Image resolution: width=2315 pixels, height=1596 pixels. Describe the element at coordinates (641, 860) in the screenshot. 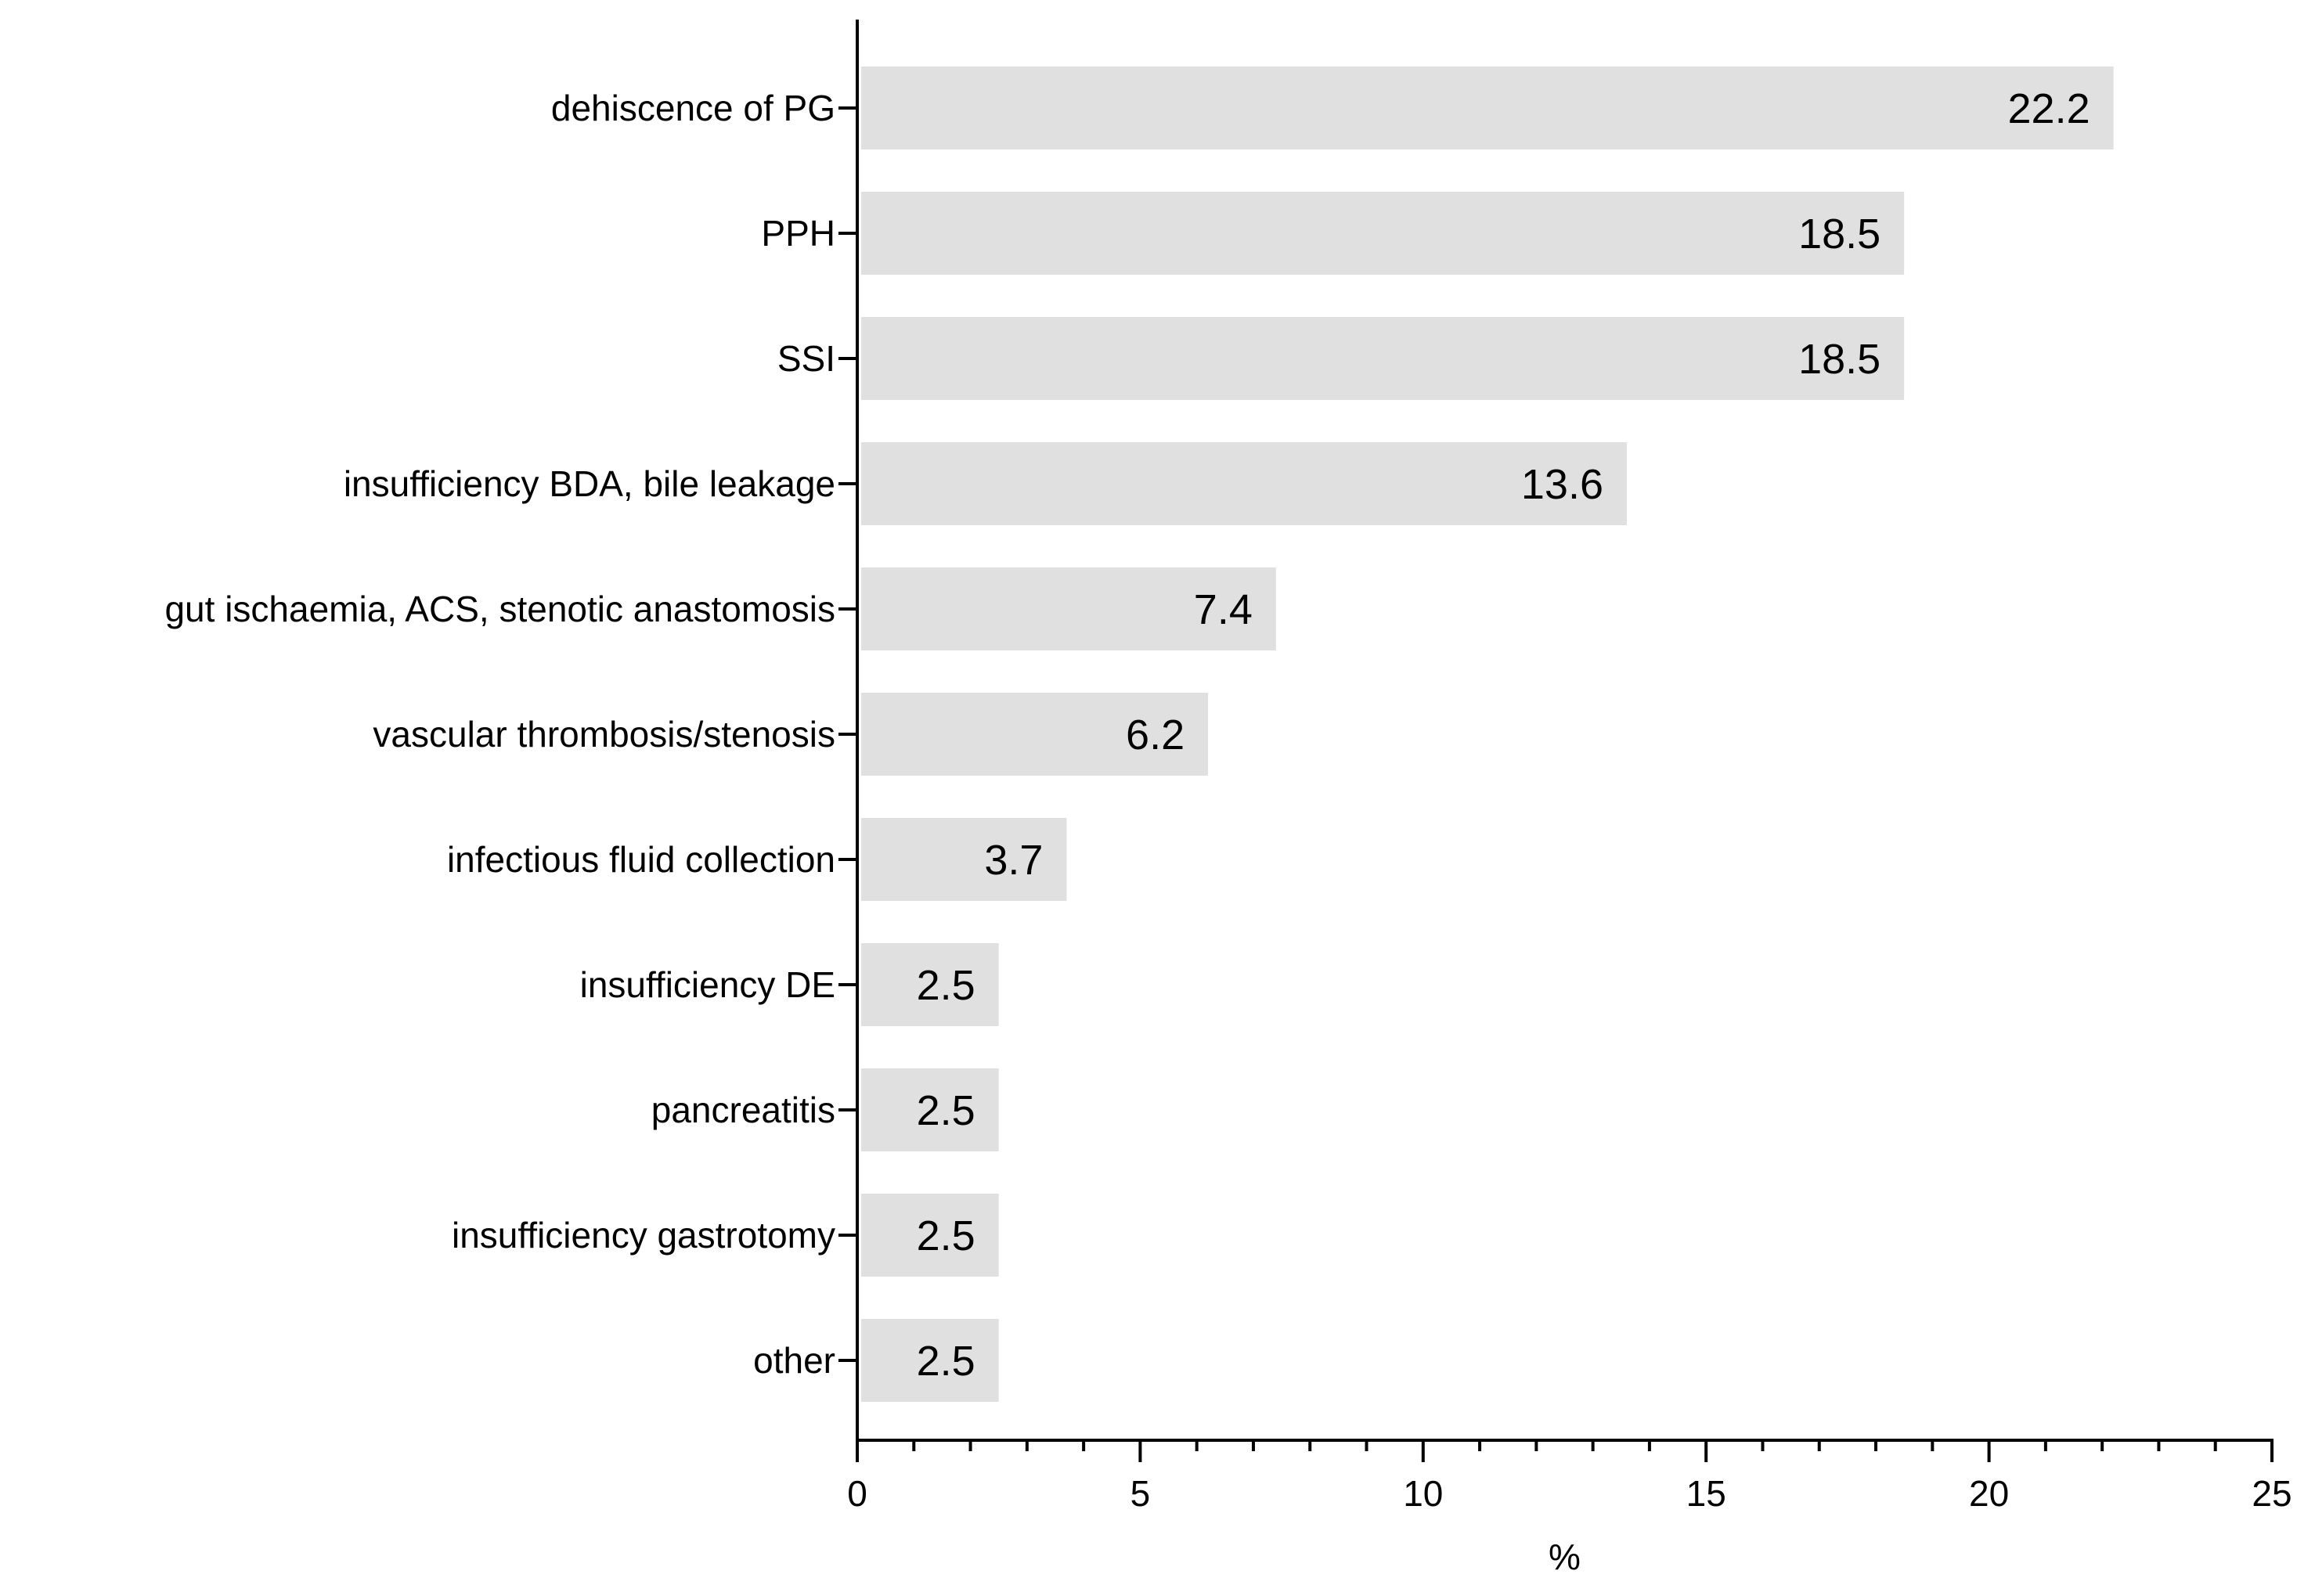

I see `category-label: infectious fluid collection` at that location.